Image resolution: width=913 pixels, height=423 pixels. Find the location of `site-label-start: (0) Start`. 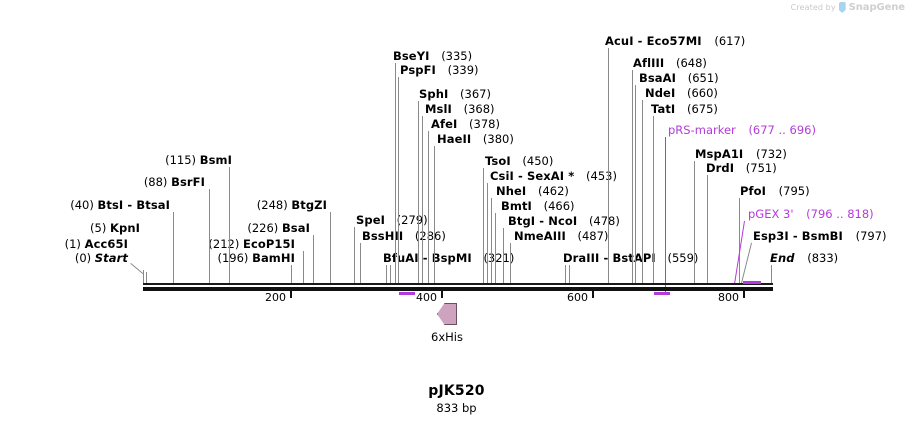

site-label-start: (0) Start is located at coordinates (101, 258).